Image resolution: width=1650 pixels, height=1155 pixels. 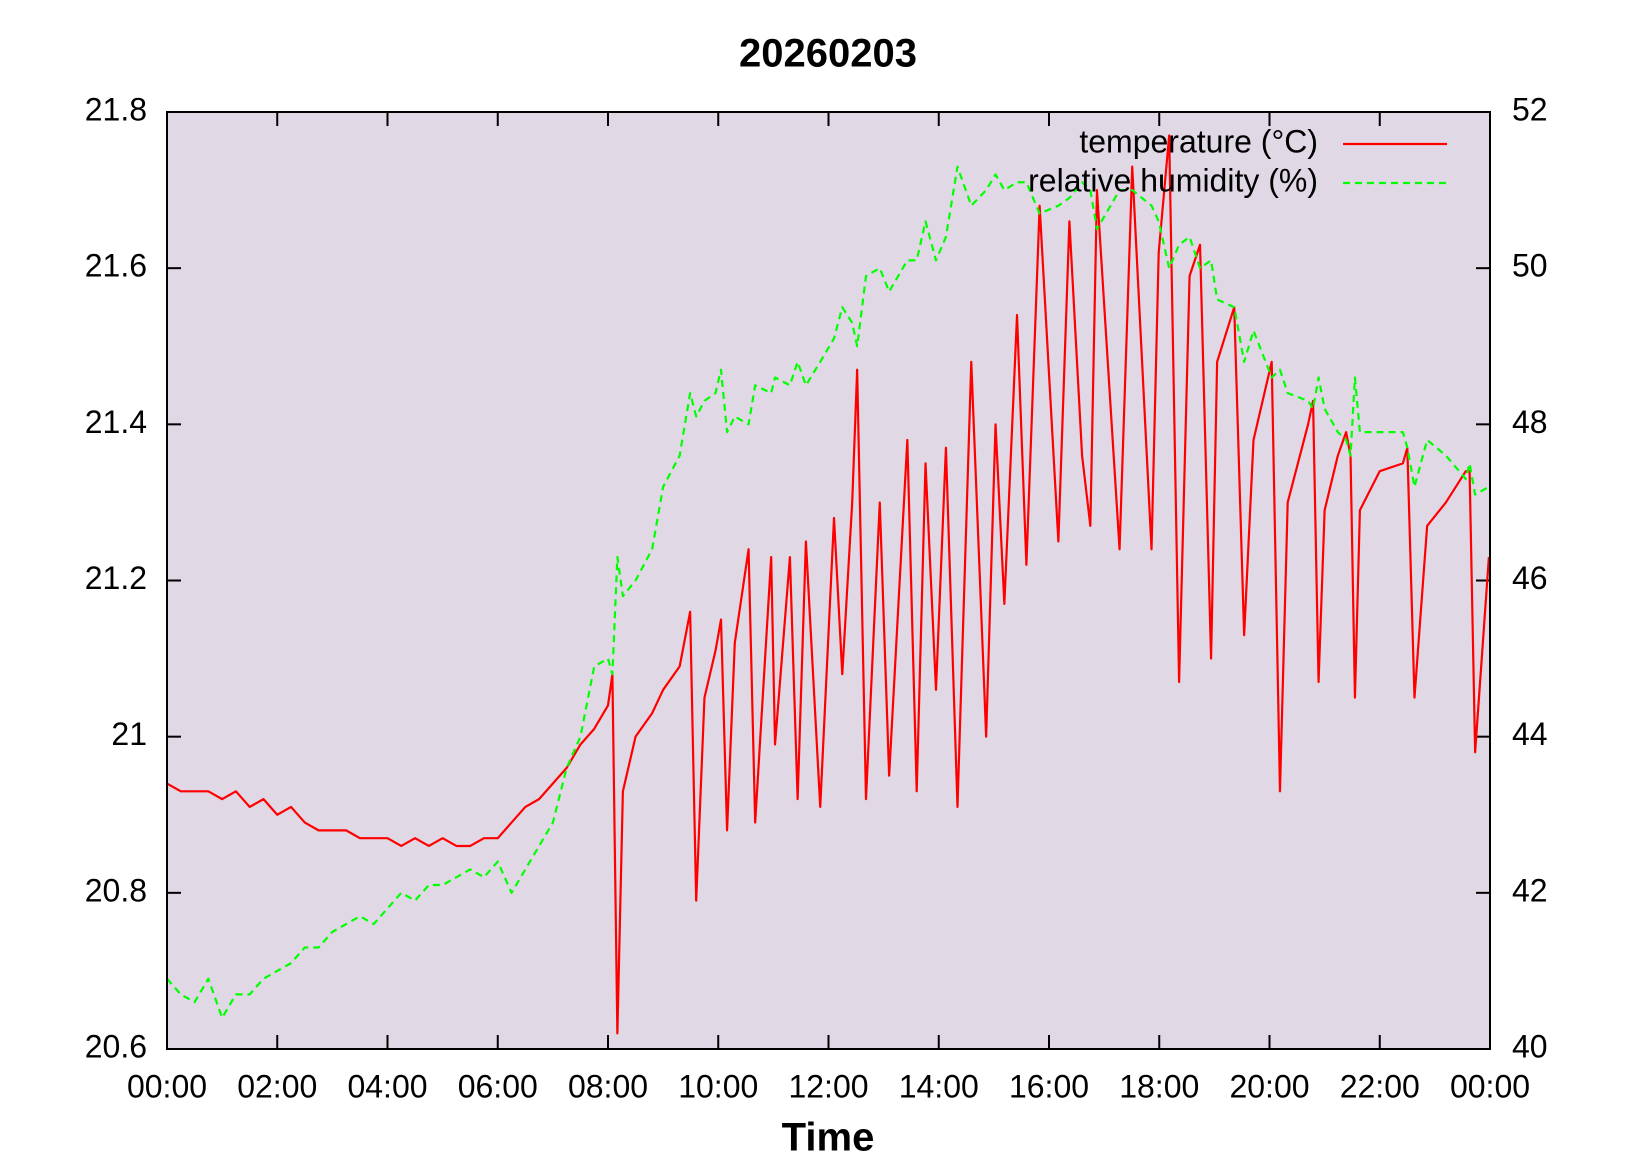 I want to click on y2-tick-label: 52, so click(x=1530, y=109).